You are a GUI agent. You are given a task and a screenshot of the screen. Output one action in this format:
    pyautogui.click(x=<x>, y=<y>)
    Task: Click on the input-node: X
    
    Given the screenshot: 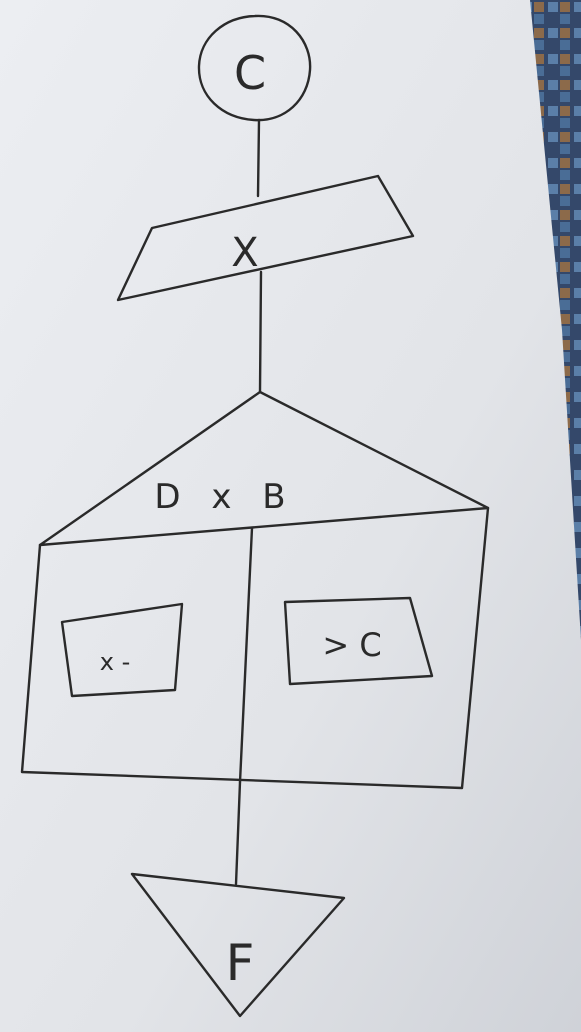 What is the action you would take?
    pyautogui.click(x=265, y=238)
    